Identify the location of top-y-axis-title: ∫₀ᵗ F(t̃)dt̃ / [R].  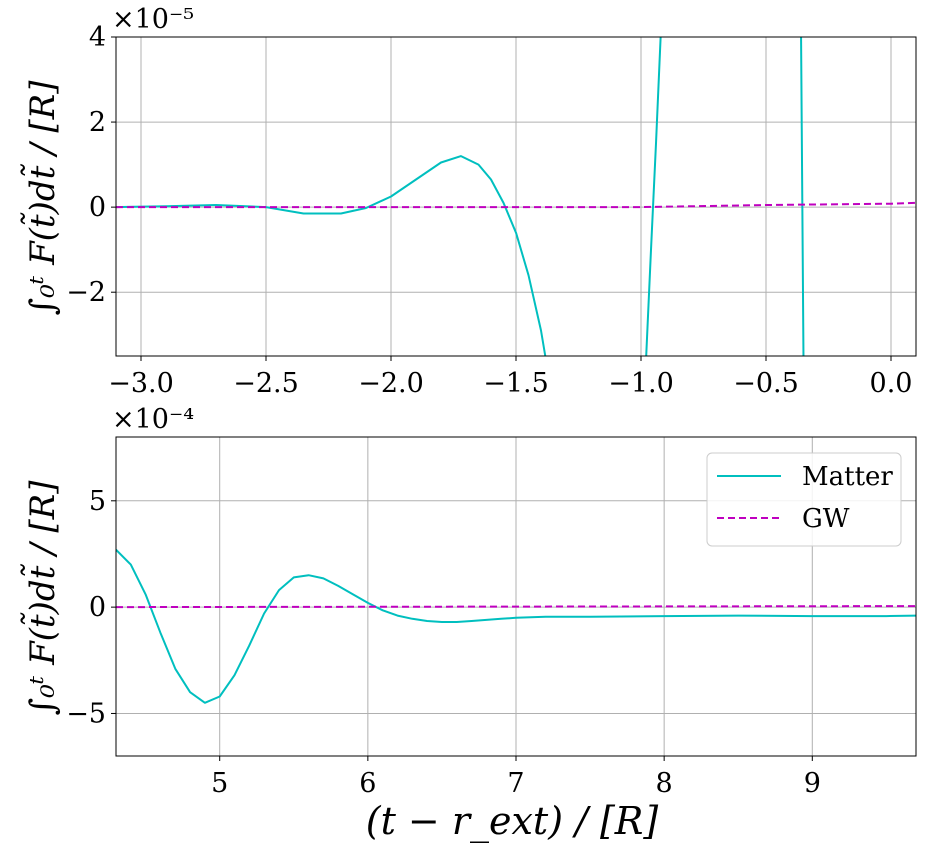
(41, 198).